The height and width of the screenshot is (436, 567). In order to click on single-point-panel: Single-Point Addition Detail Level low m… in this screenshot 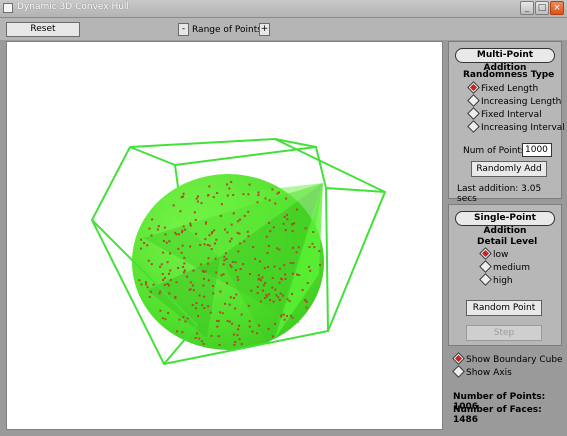, I will do `click(505, 275)`.